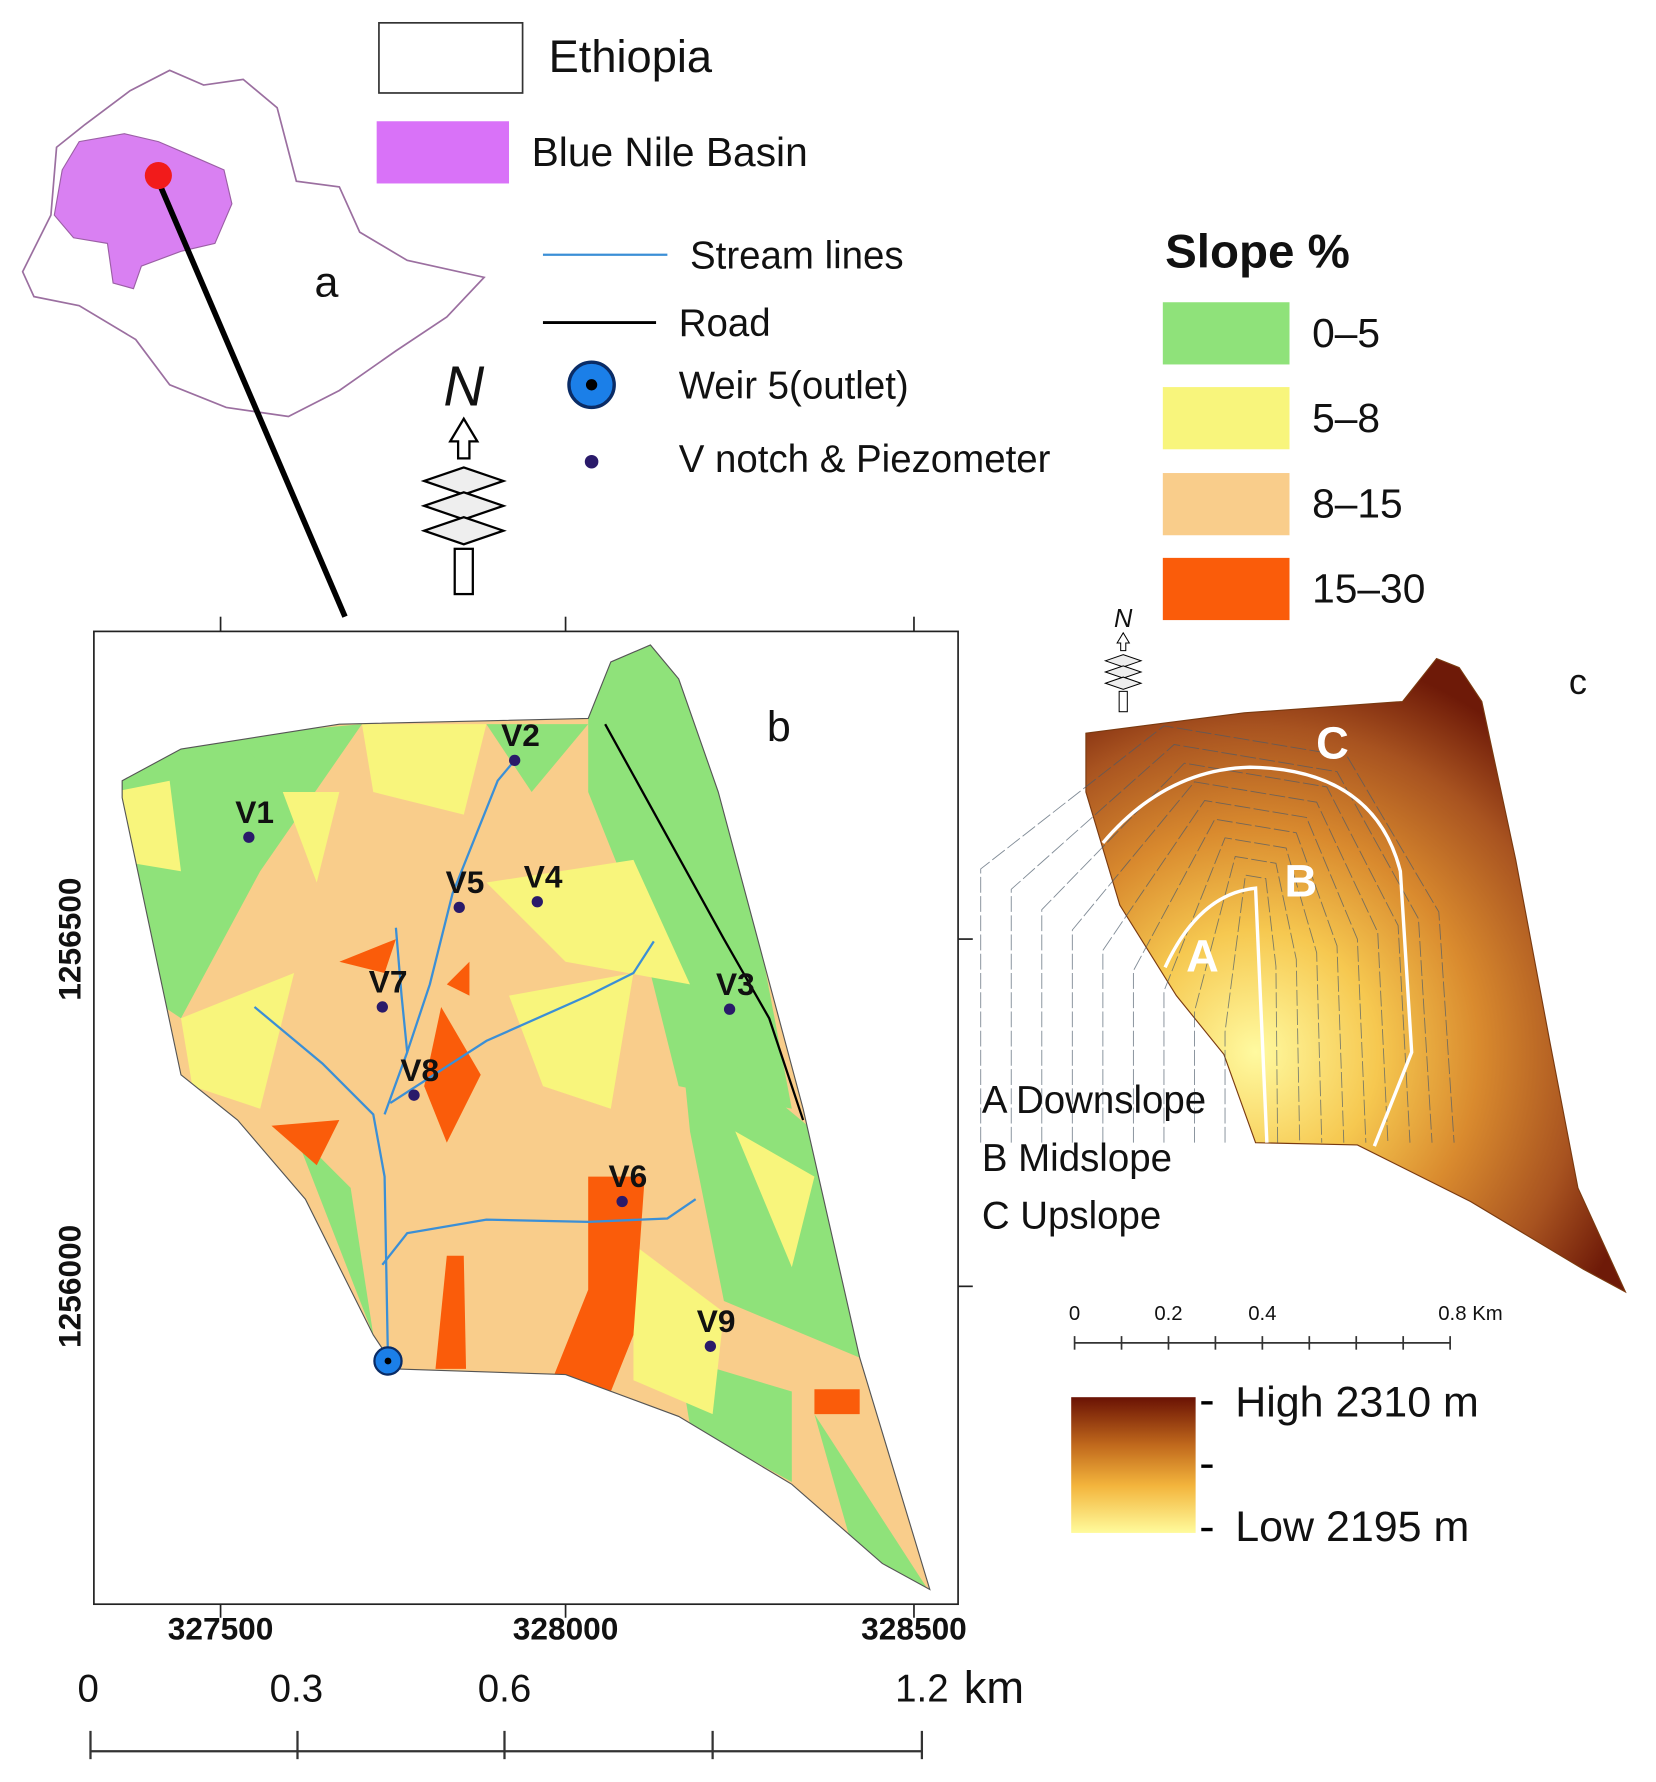 The image size is (1656, 1782). I want to click on elevation-map, so click(1356, 975).